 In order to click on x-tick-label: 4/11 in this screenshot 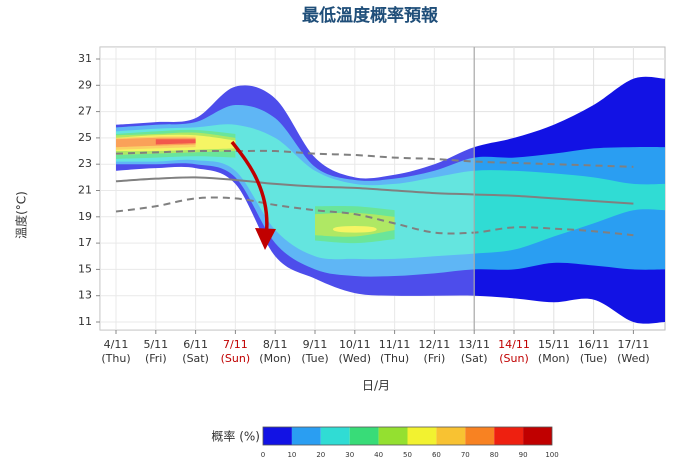, I will do `click(116, 344)`.